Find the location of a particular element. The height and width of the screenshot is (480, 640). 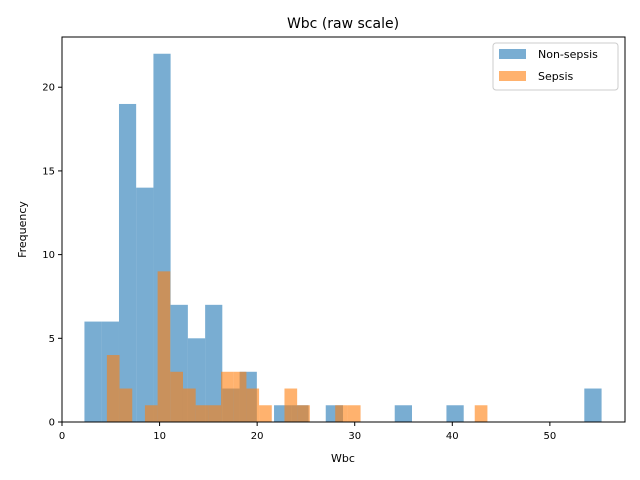

y-axis: 0 5 10 15 20 is located at coordinates (52, 256).